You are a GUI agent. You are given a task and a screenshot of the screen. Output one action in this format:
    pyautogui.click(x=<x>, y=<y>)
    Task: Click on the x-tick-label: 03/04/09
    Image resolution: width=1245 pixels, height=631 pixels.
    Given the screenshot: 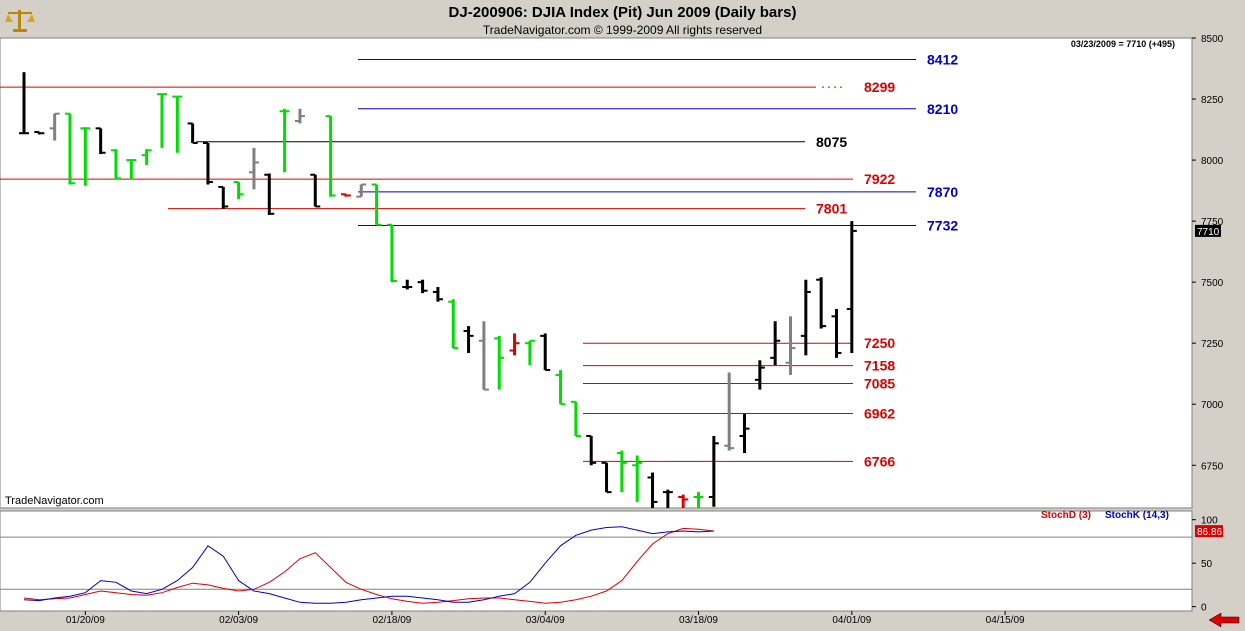 What is the action you would take?
    pyautogui.click(x=545, y=620)
    